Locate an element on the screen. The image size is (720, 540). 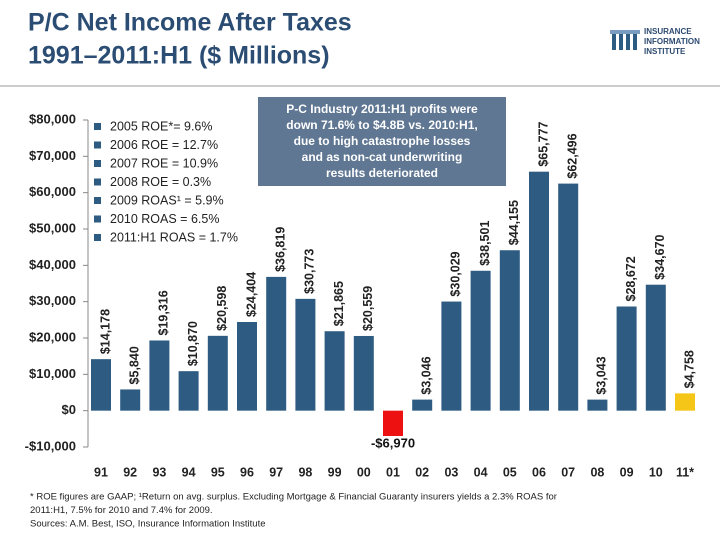
x-tick-label: 08 is located at coordinates (597, 472).